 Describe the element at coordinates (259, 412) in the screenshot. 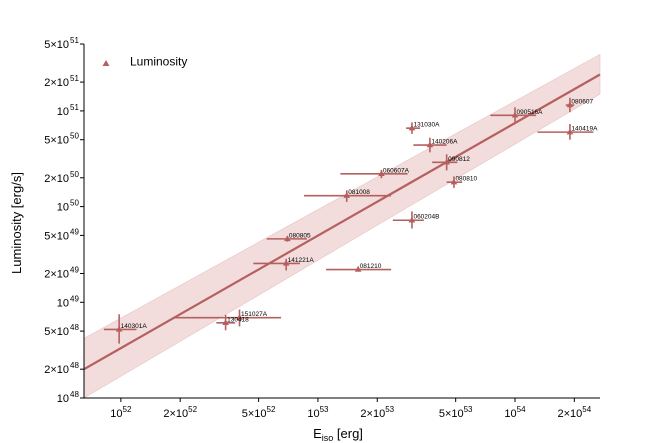

I see `x-tick-label: 5×1052` at that location.